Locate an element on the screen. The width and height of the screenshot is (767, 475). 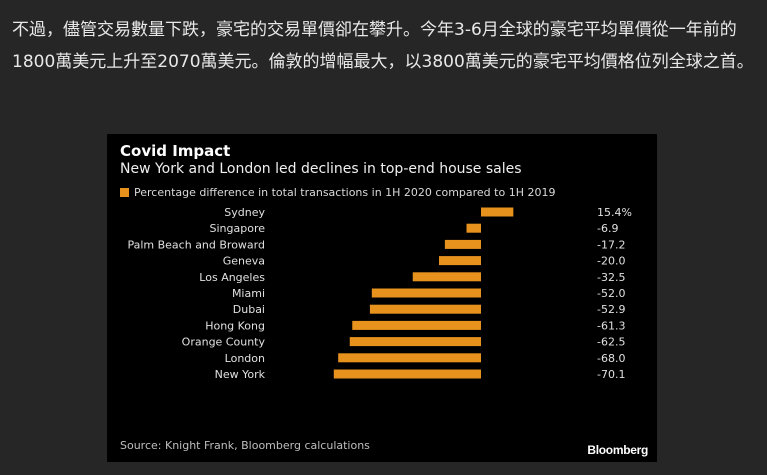
chart-title: Covid Impact is located at coordinates (175, 151).